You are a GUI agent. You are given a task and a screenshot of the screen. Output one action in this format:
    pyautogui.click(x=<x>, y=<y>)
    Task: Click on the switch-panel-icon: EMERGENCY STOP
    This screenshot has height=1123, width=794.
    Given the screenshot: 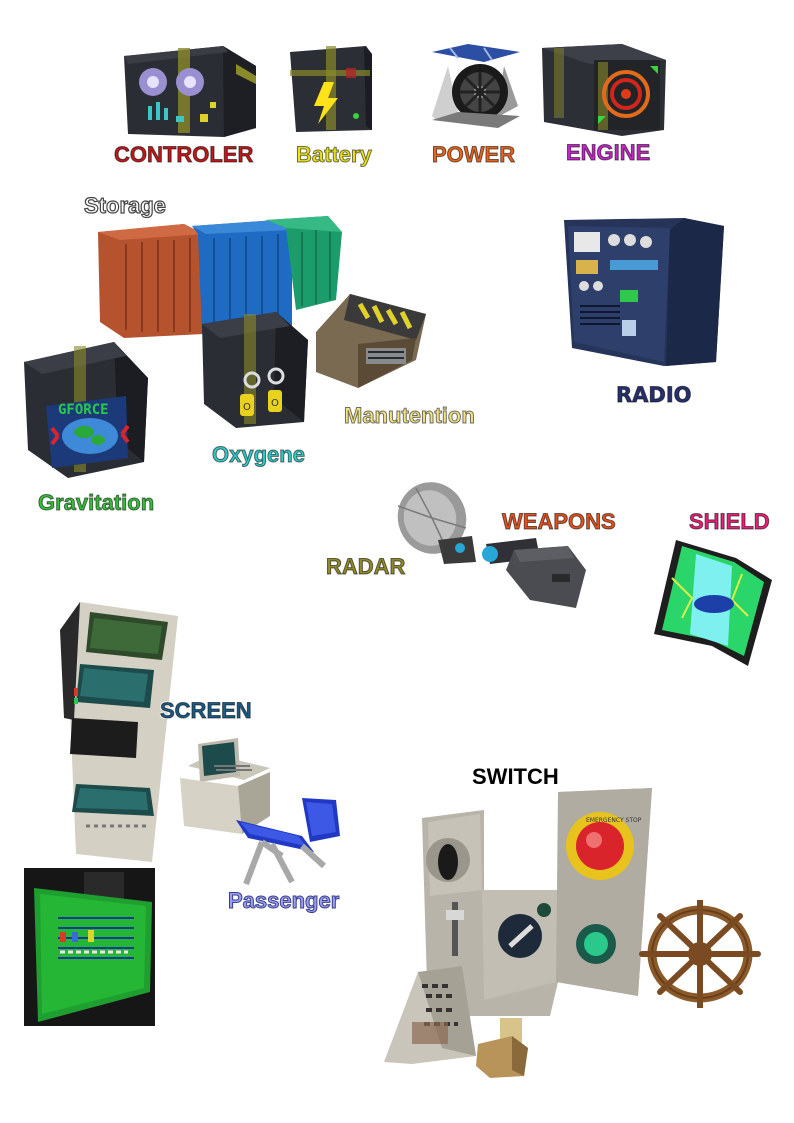 What is the action you would take?
    pyautogui.click(x=518, y=931)
    